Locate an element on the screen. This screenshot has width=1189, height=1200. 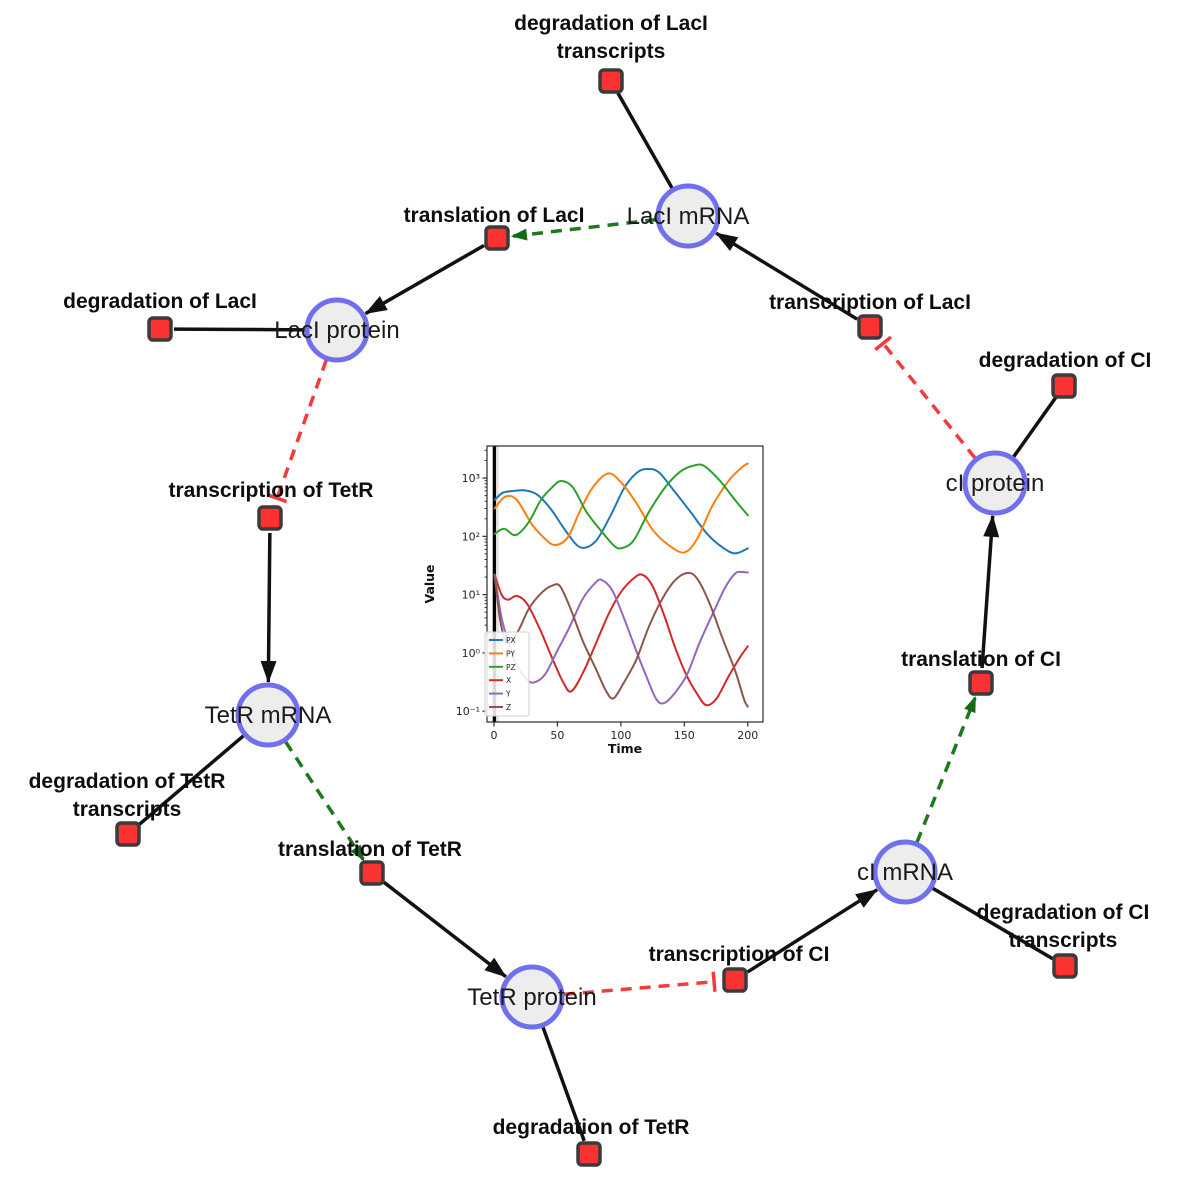
reaction-label-deg-ci-tx: degradation of CI is located at coordinates (1063, 912).